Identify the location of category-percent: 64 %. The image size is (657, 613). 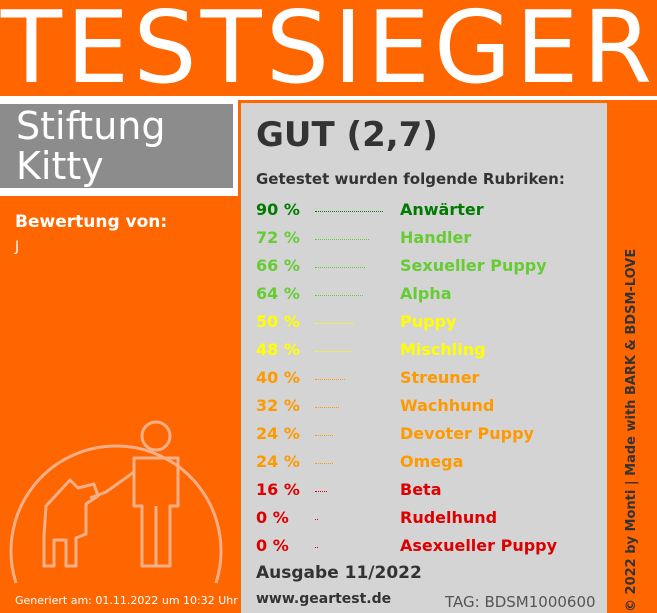
(278, 293).